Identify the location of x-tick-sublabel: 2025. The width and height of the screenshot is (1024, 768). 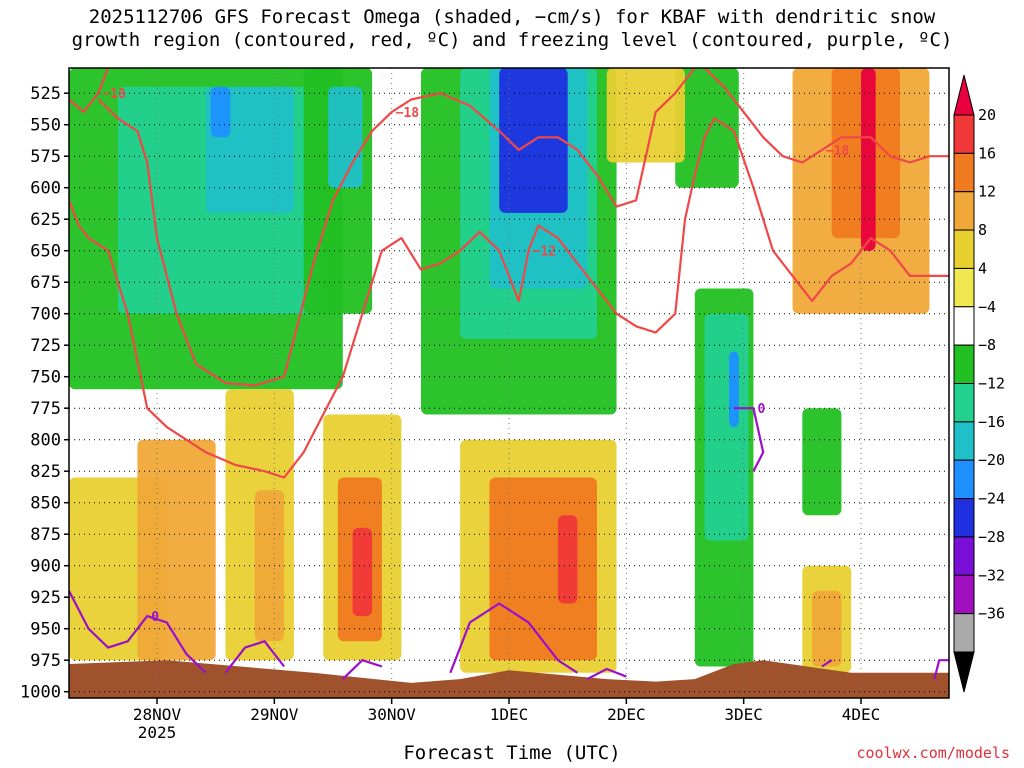
(157, 732).